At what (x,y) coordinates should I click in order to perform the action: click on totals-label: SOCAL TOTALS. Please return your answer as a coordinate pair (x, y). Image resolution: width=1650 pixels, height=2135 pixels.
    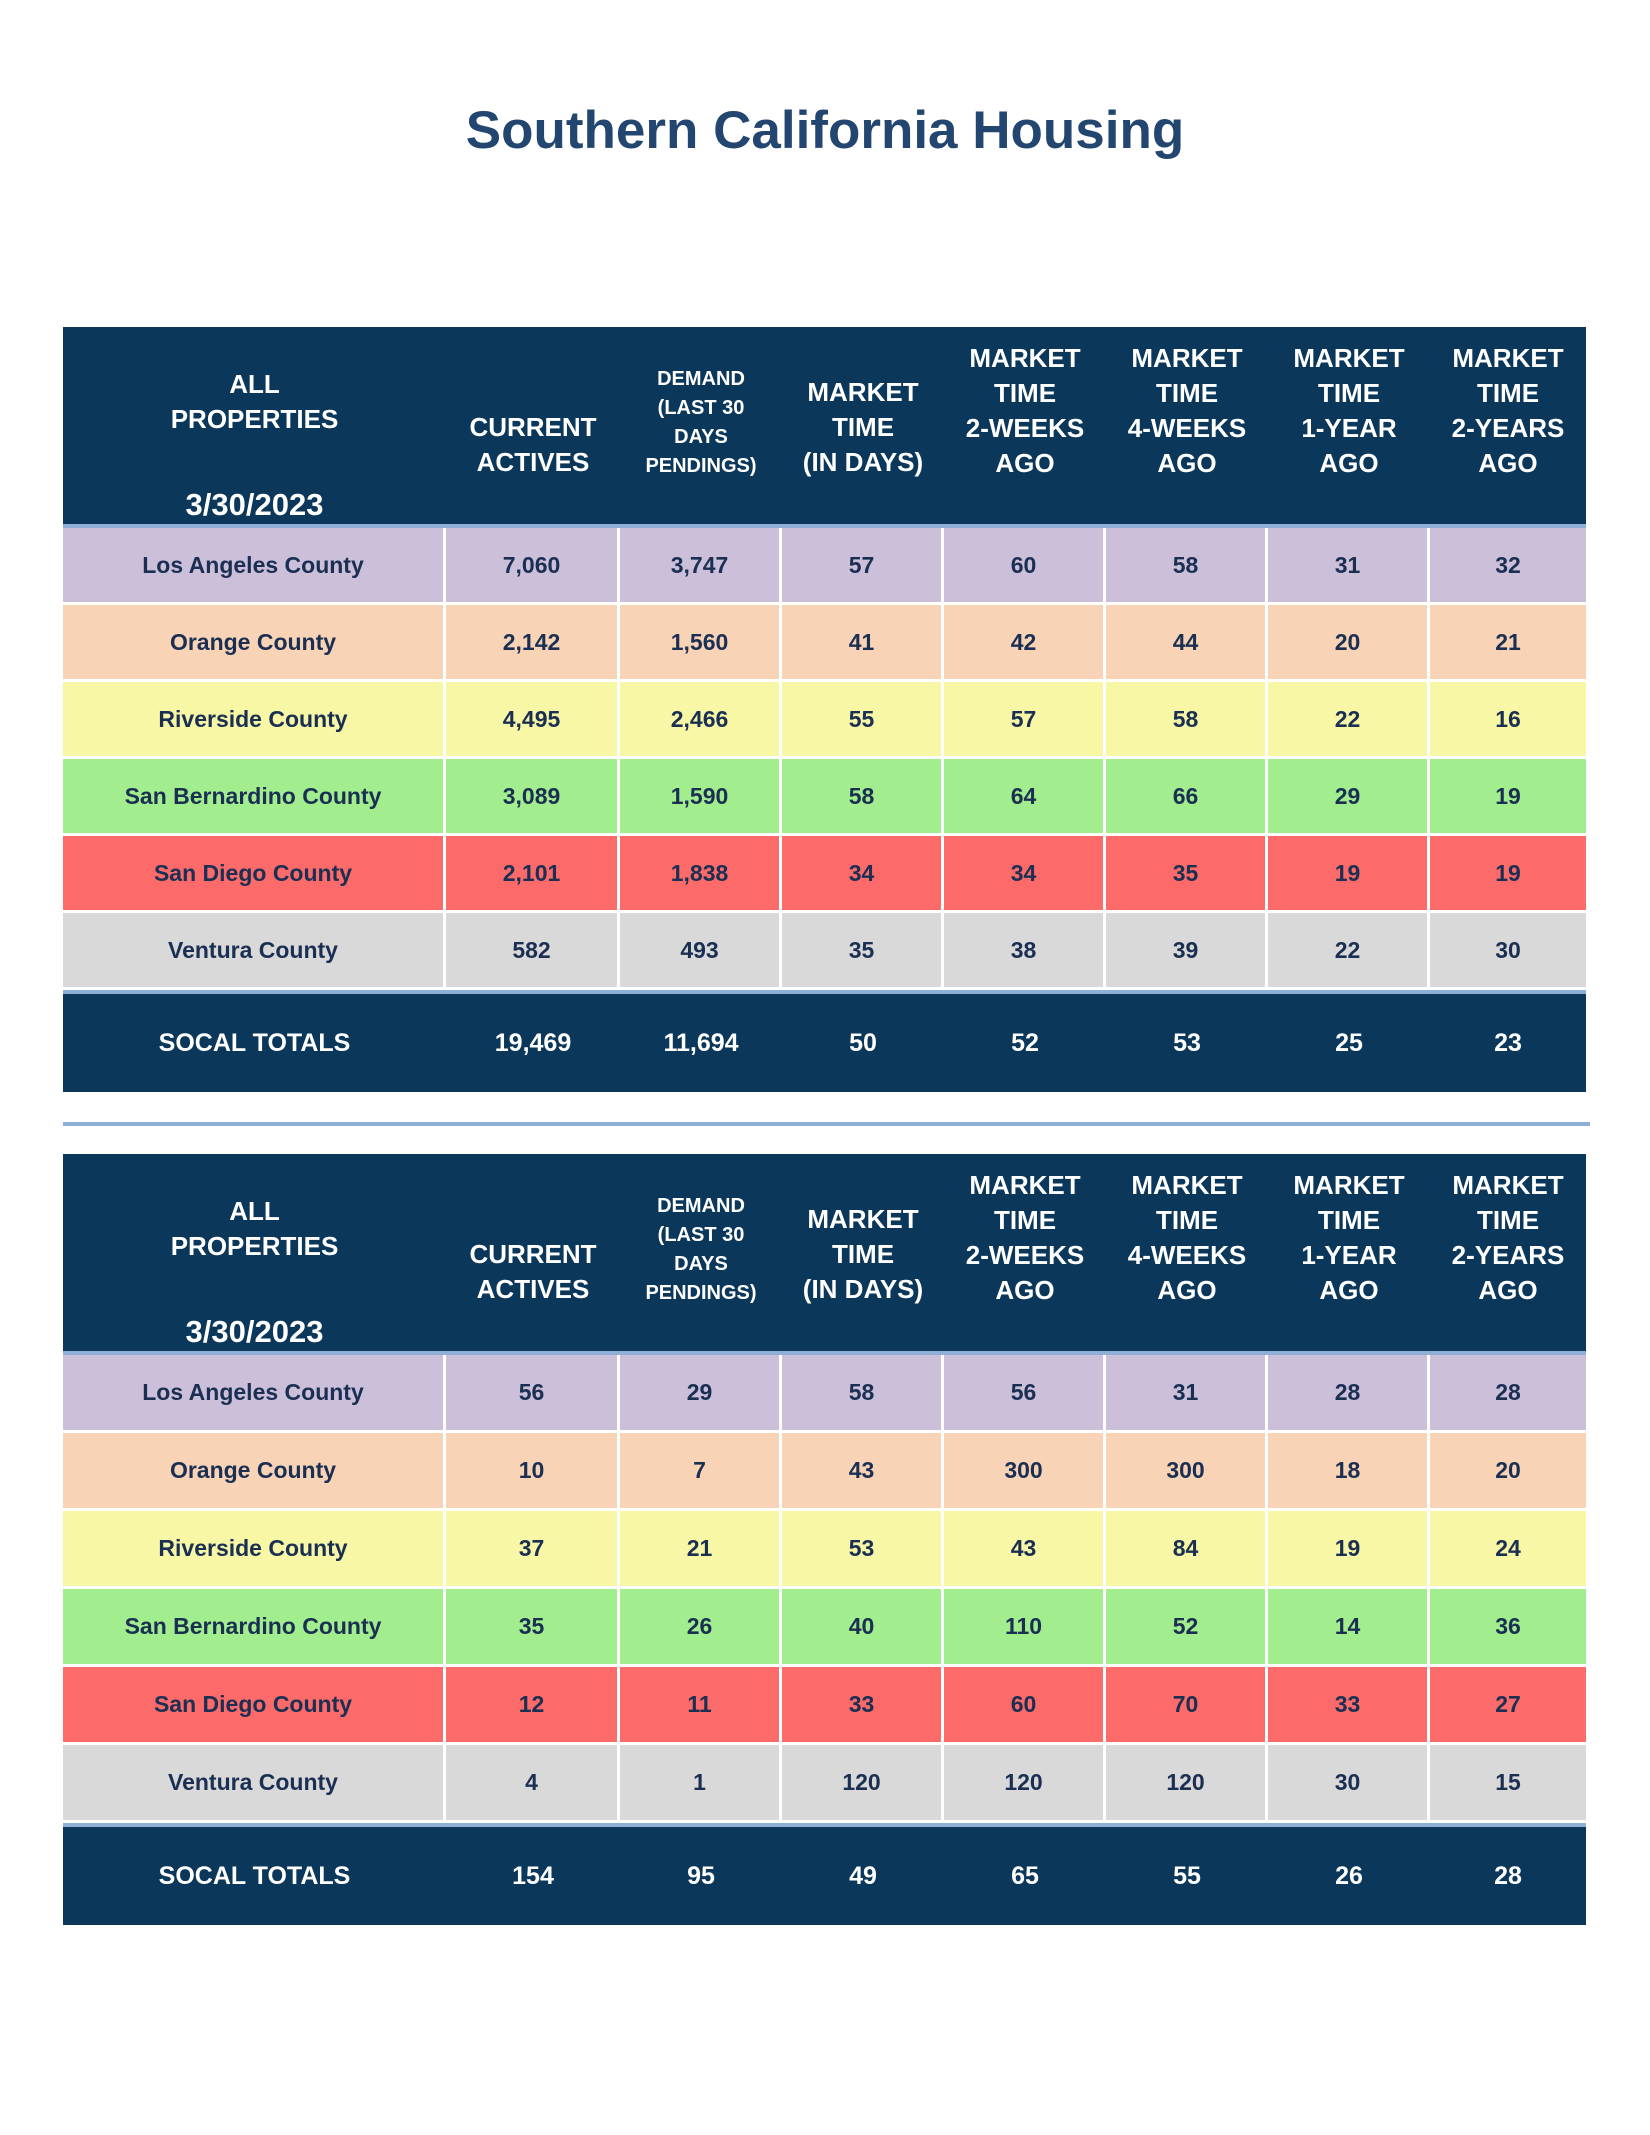
    Looking at the image, I should click on (254, 1875).